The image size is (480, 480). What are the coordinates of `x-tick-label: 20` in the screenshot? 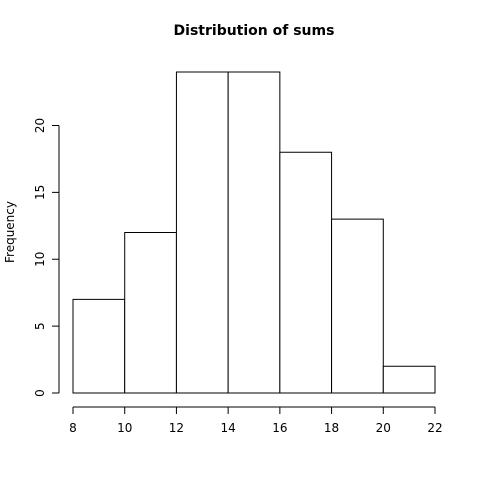 It's located at (383, 428).